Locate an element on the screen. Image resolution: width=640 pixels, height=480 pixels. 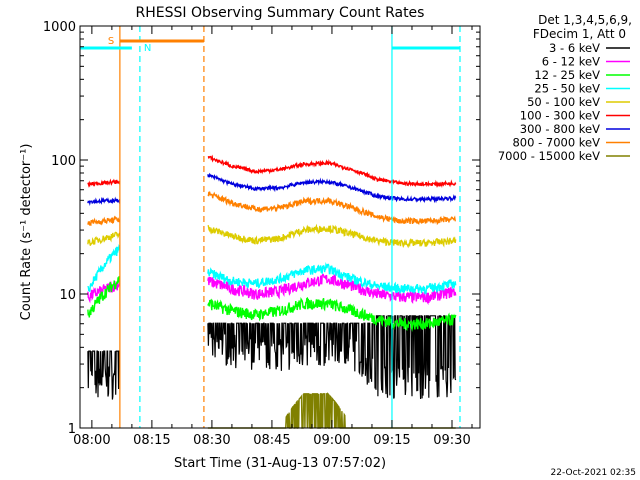
legend-entry-label: 50 - 100 keV is located at coordinates (563, 102).